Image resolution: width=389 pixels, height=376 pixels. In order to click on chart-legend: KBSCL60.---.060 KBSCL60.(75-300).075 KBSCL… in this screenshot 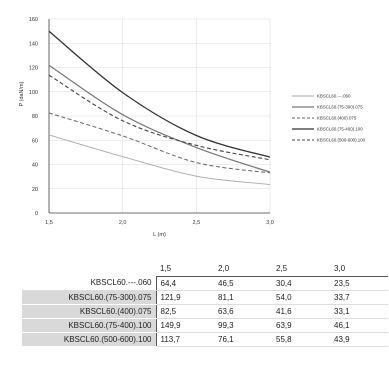, I will do `click(329, 118)`.